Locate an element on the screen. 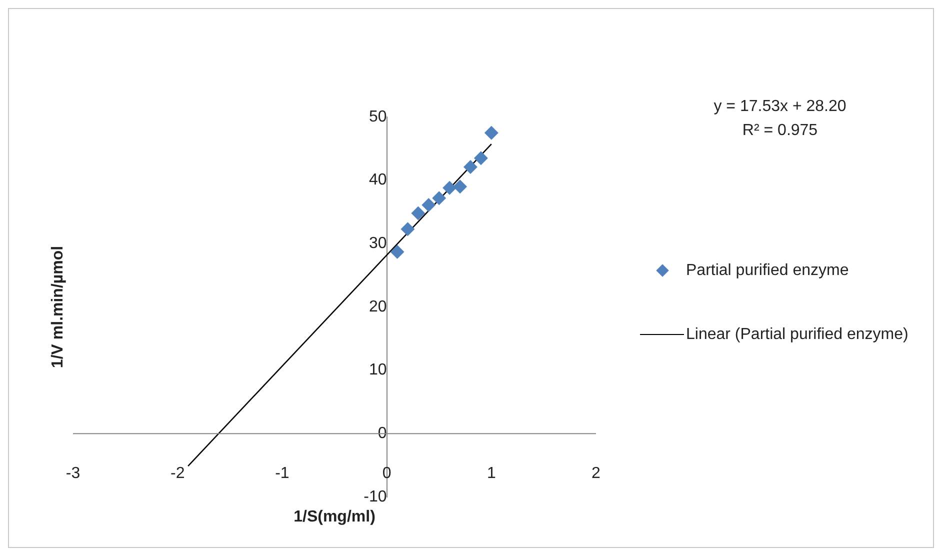 The width and height of the screenshot is (944, 557). y-tick-label: 50 is located at coordinates (378, 117).